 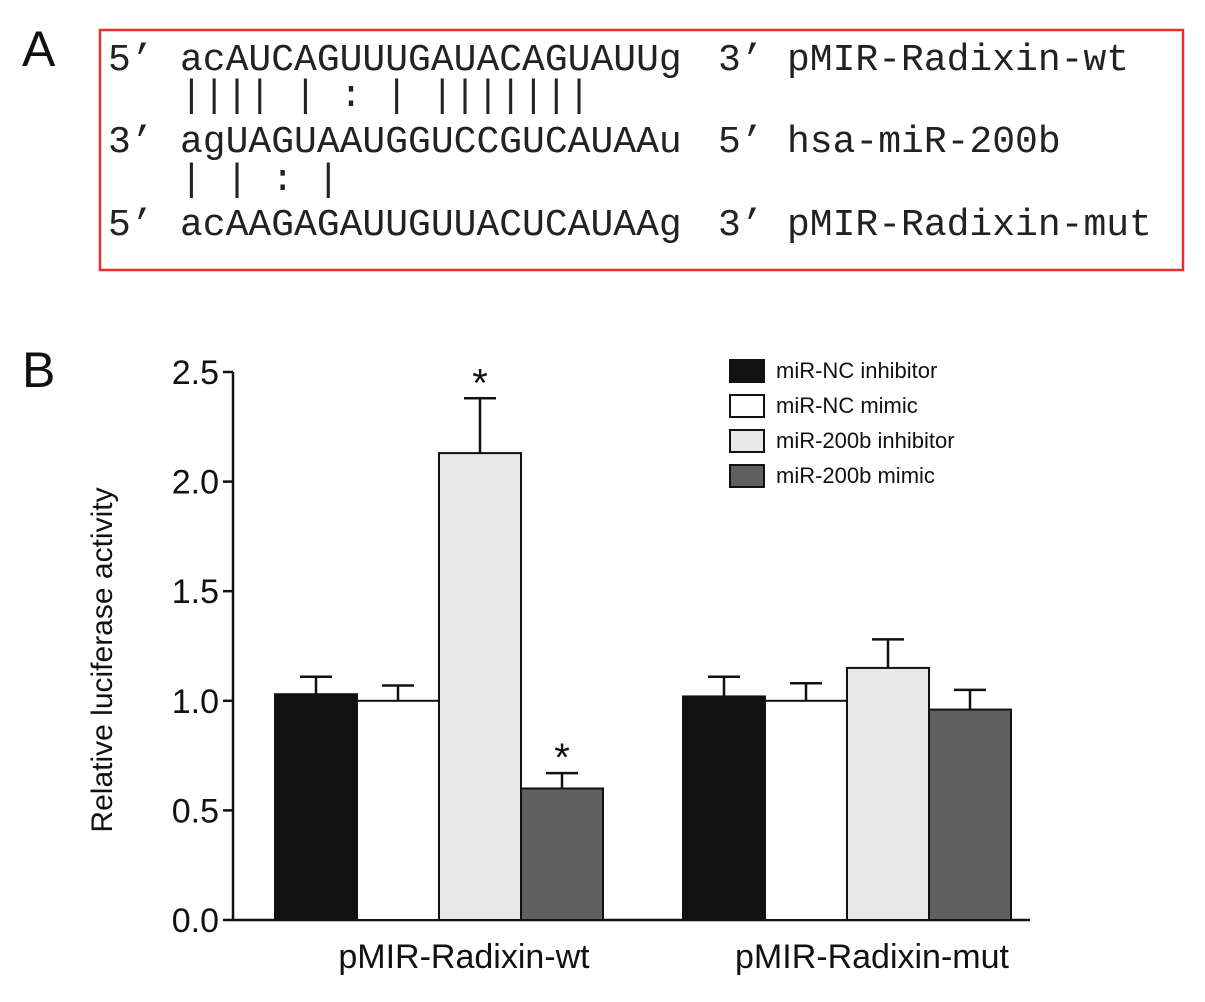 What do you see at coordinates (195, 373) in the screenshot?
I see `y-tick-label: 2.5` at bounding box center [195, 373].